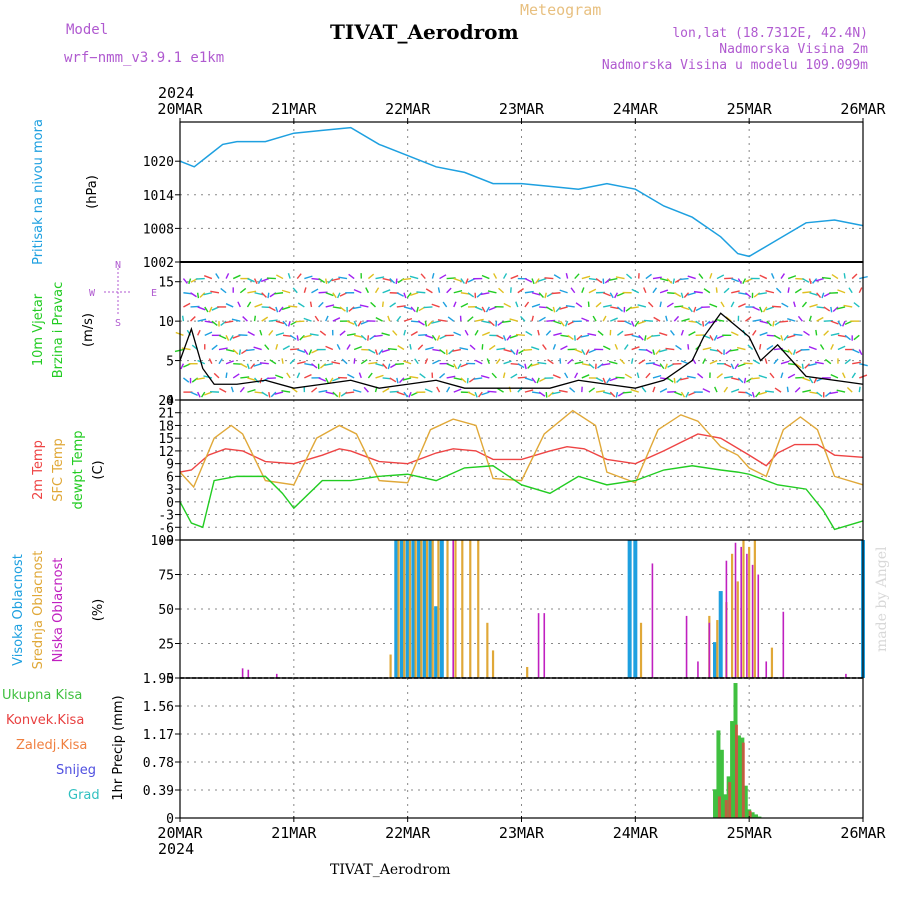  Describe the element at coordinates (408, 833) in the screenshot. I see `x-tick-label-bottom: 22MAR` at that location.